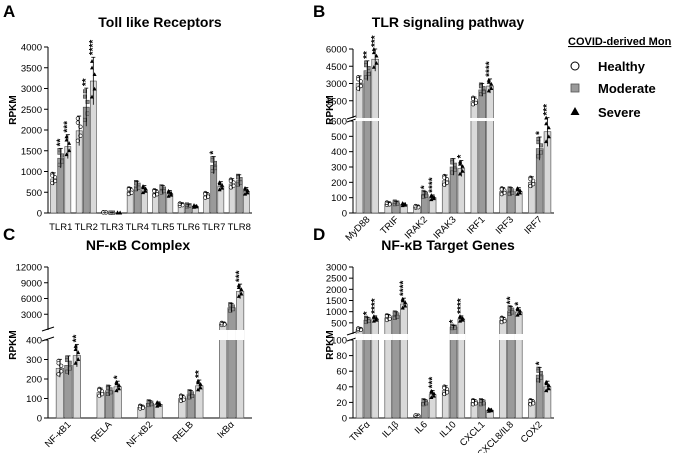 This screenshot has width=685, height=453. I want to click on y-tick-label: 9000, so click(31, 283).